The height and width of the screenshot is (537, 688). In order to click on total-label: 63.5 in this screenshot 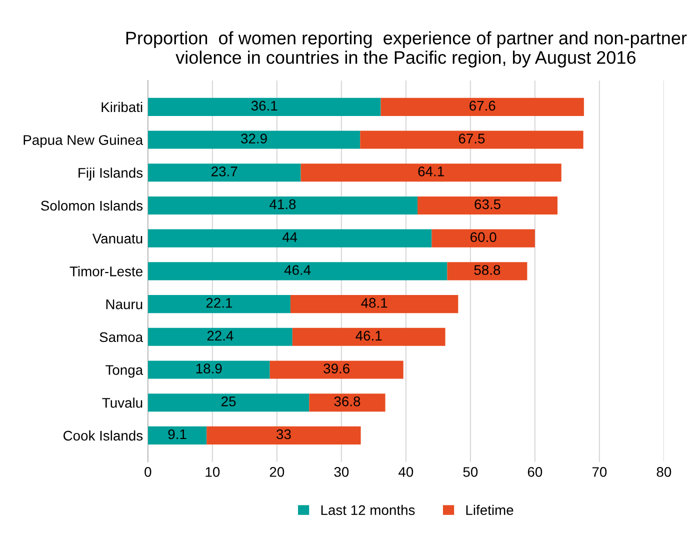, I will do `click(487, 204)`.